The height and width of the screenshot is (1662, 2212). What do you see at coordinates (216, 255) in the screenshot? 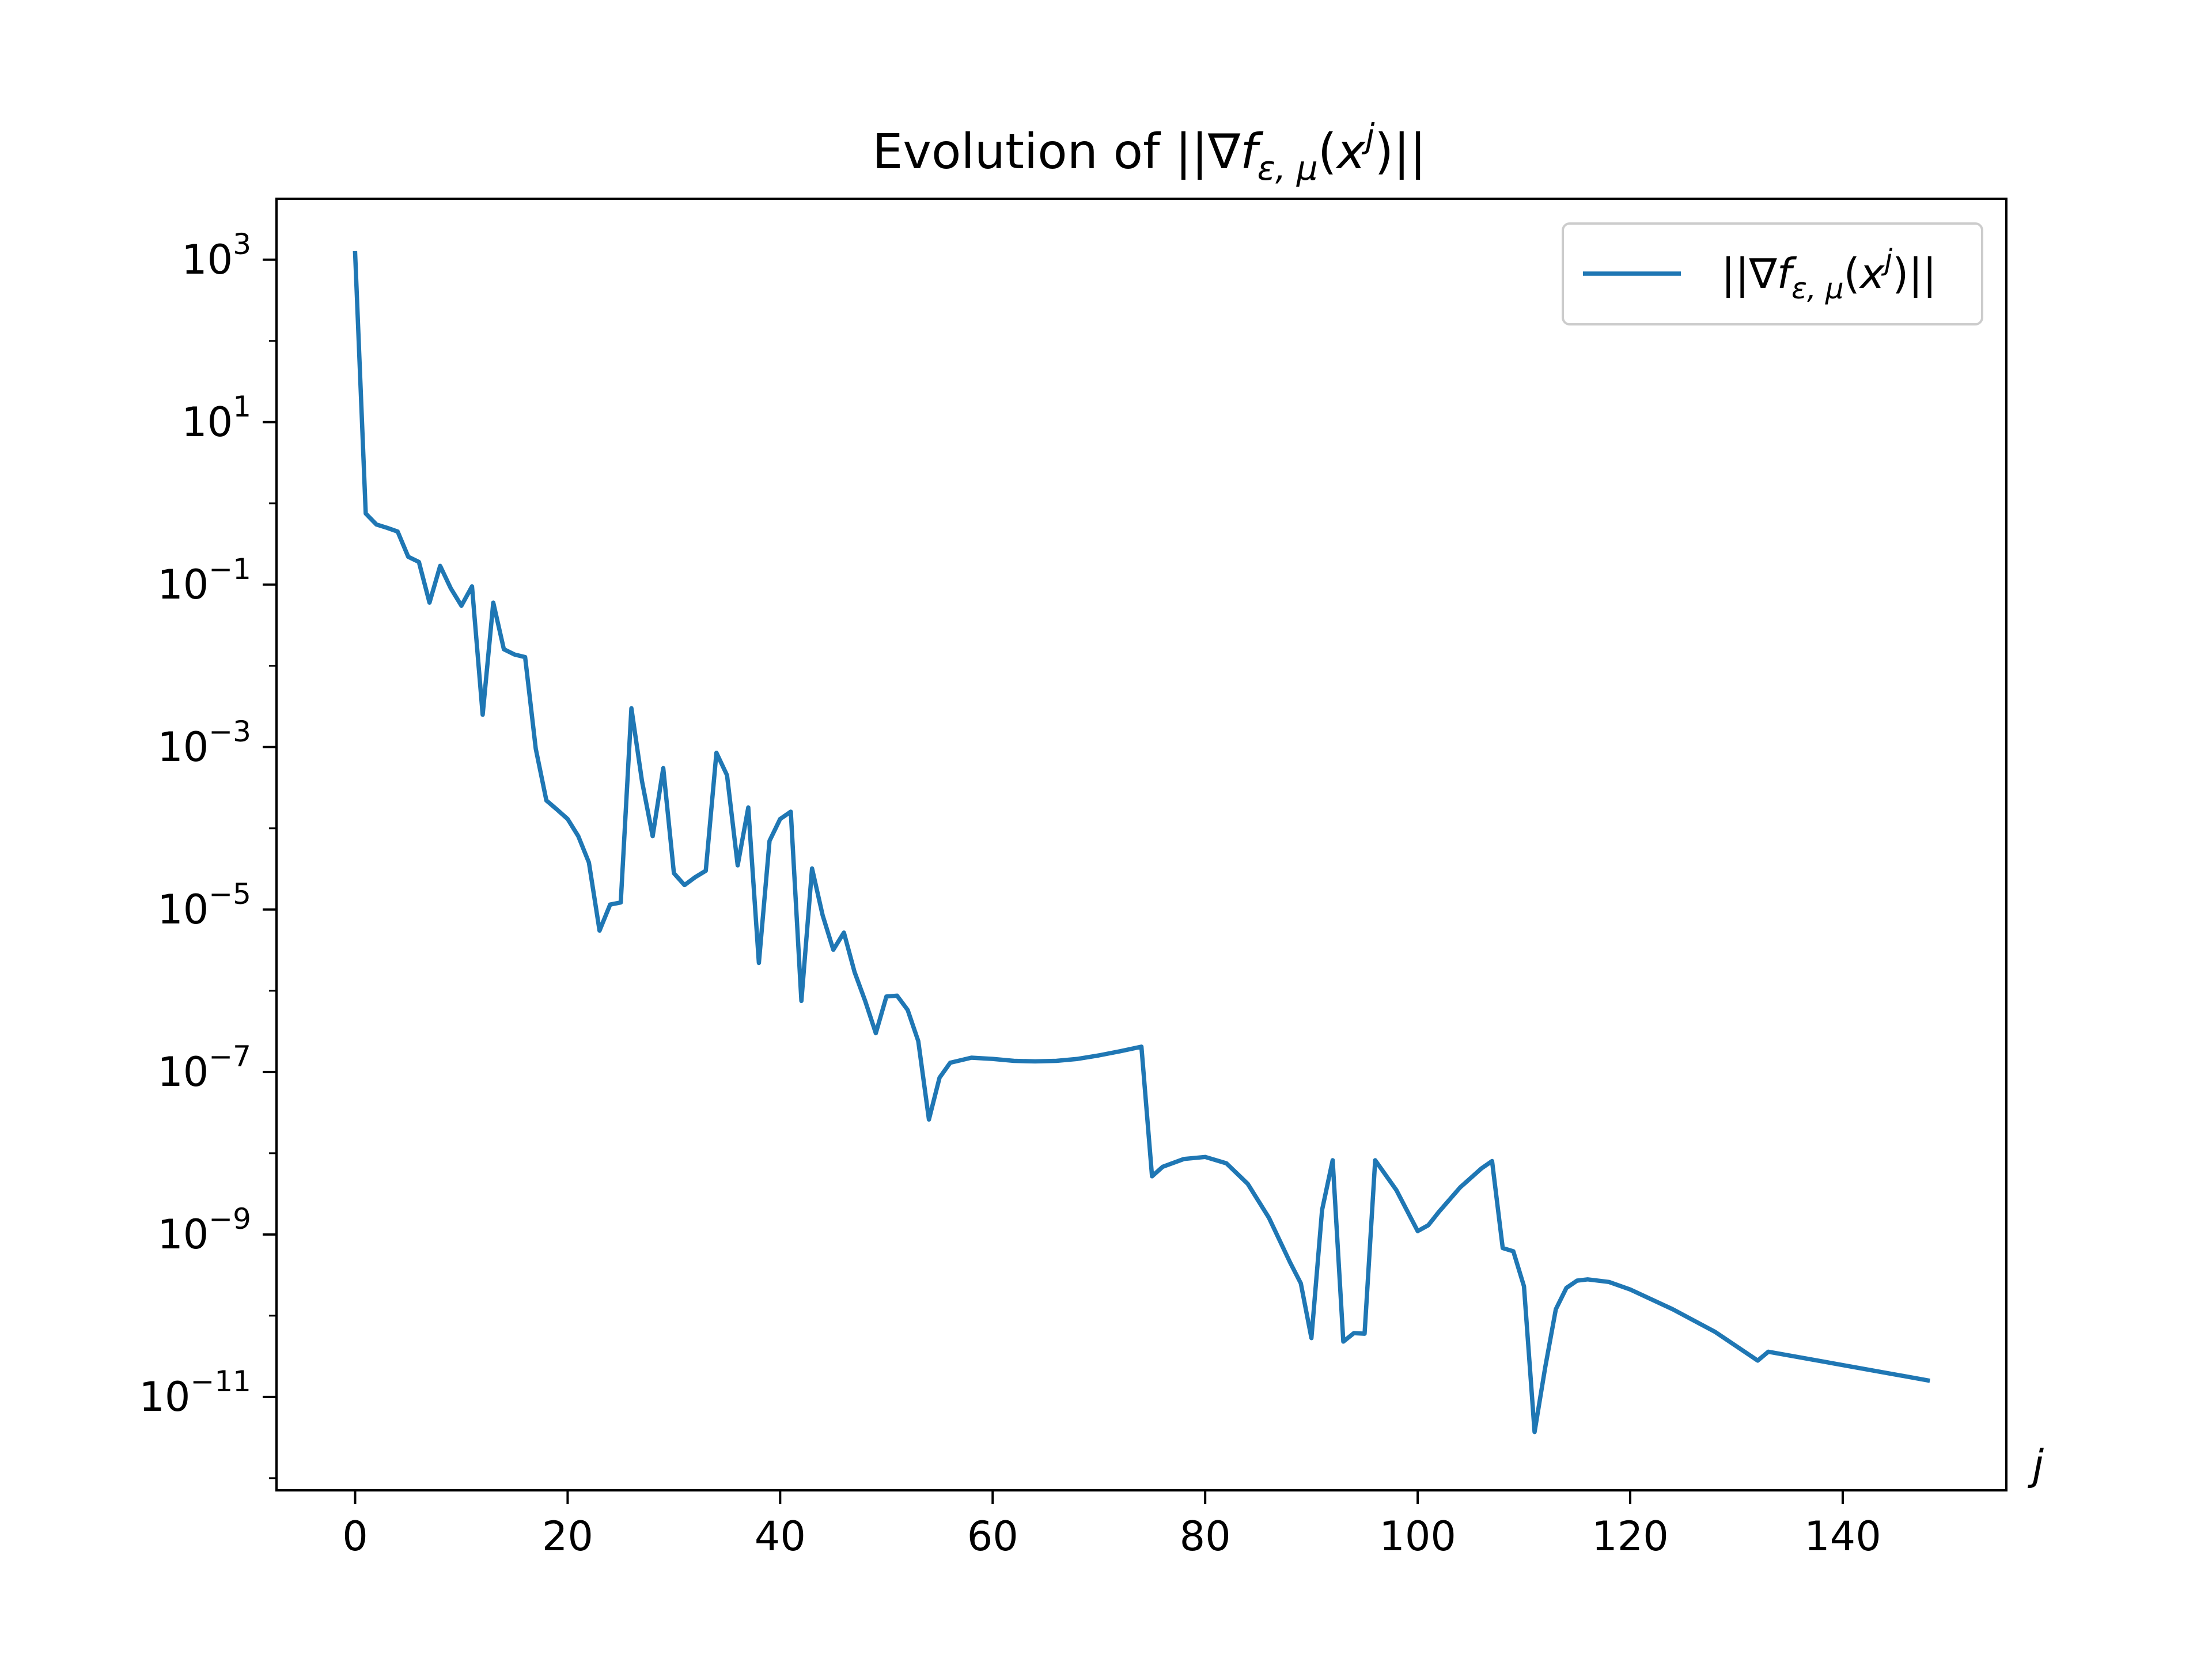
I see `y-tick-label: 10³` at bounding box center [216, 255].